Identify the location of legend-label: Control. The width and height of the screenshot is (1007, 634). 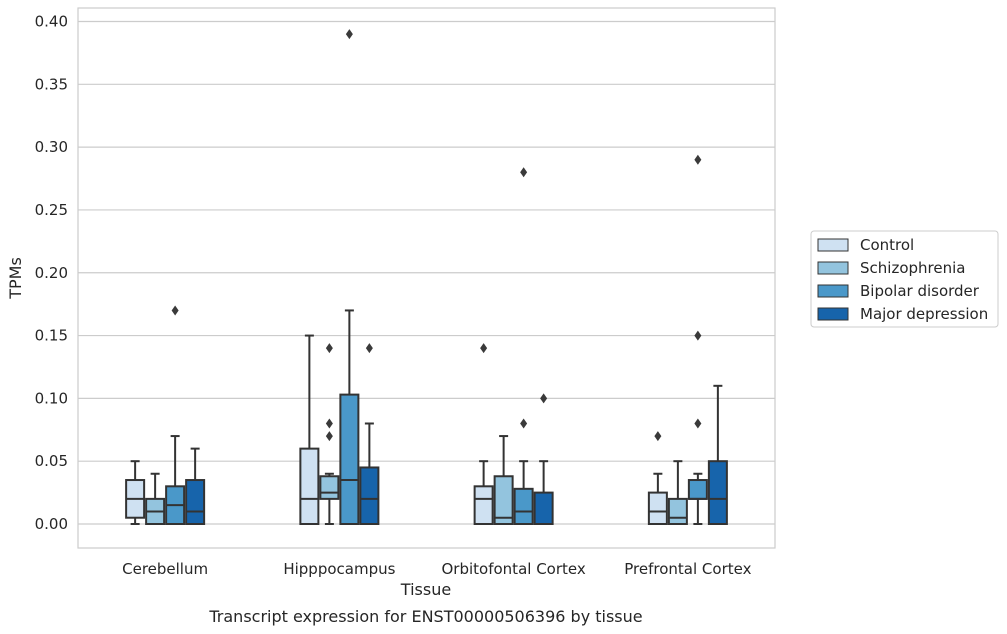
(887, 245).